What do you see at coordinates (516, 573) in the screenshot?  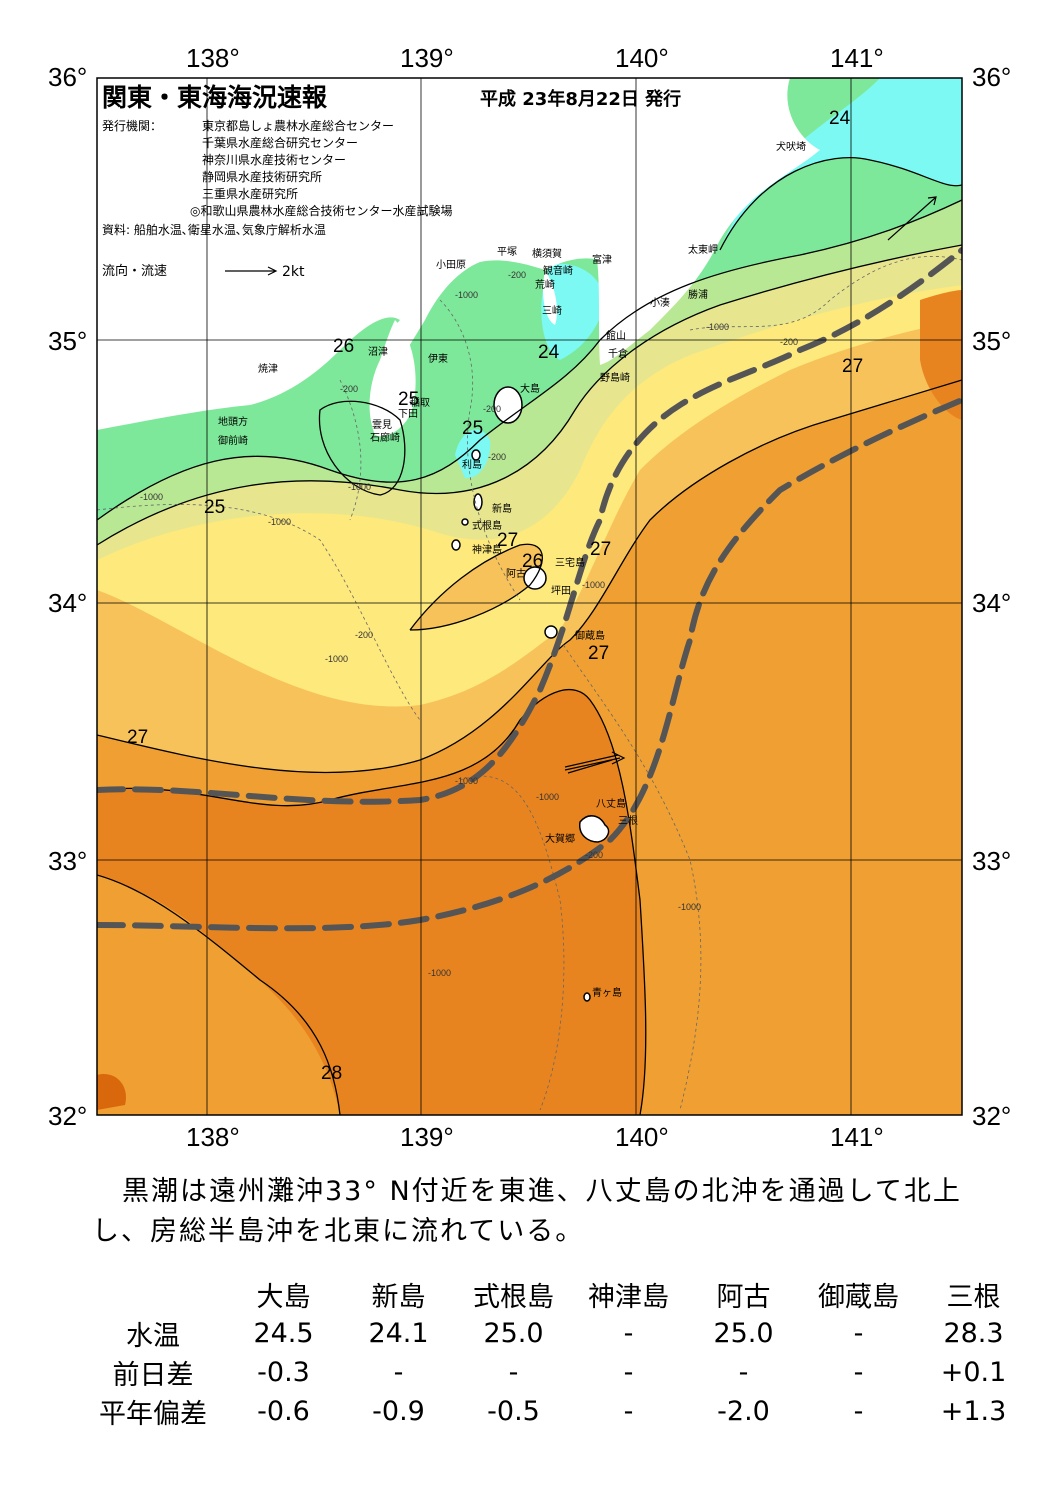 I see `place-label: 阿古` at bounding box center [516, 573].